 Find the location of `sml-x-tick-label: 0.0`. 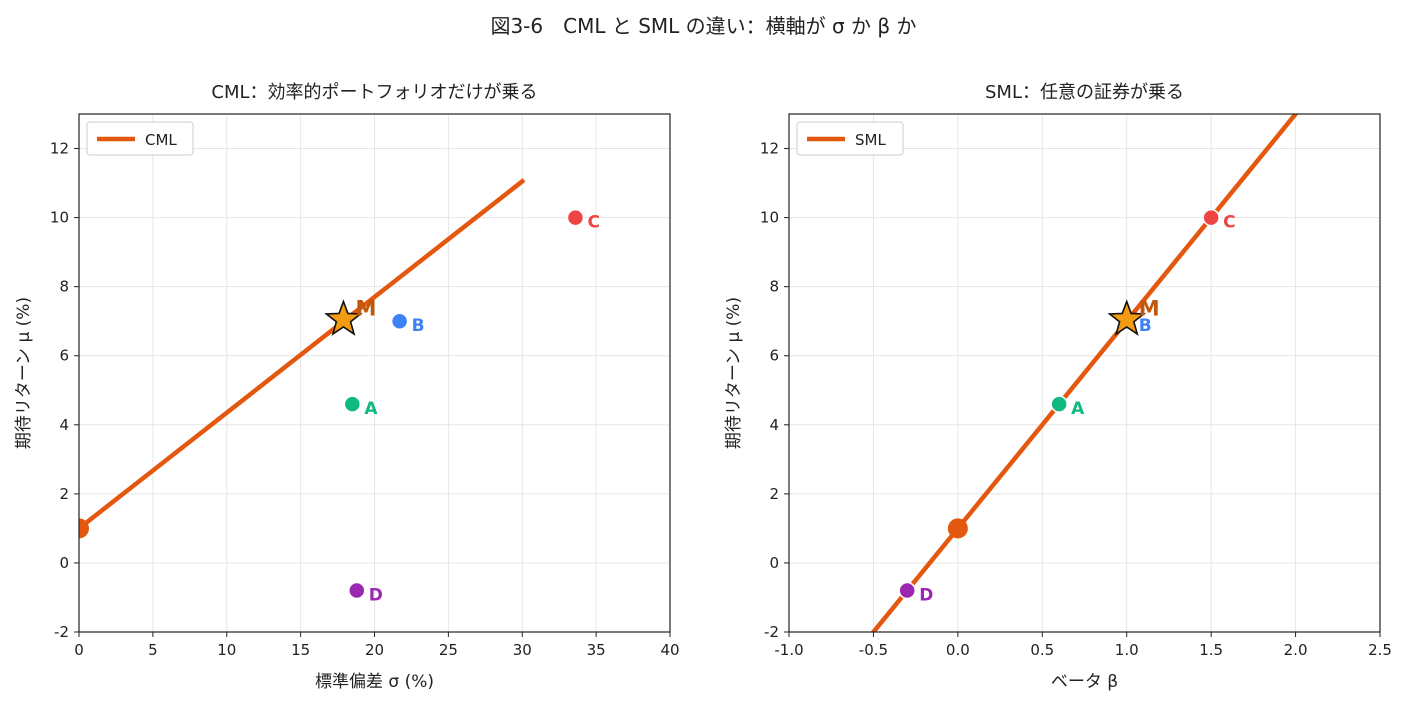

sml-x-tick-label: 0.0 is located at coordinates (958, 650).